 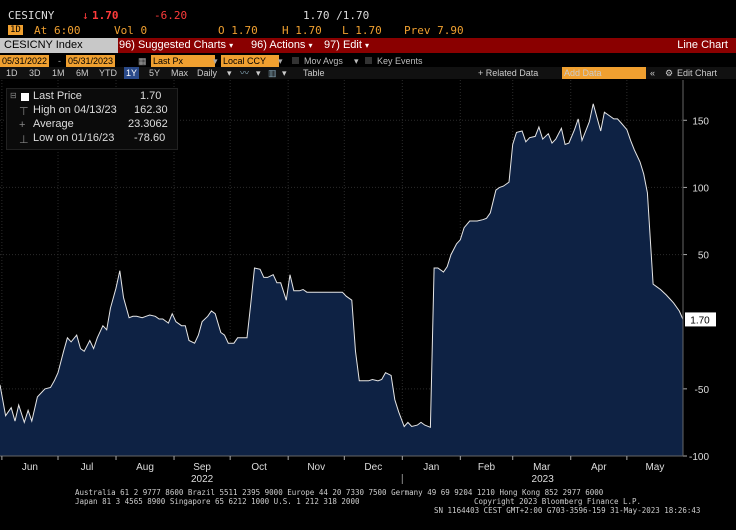 I want to click on menu-label: Actions, so click(x=287, y=45).